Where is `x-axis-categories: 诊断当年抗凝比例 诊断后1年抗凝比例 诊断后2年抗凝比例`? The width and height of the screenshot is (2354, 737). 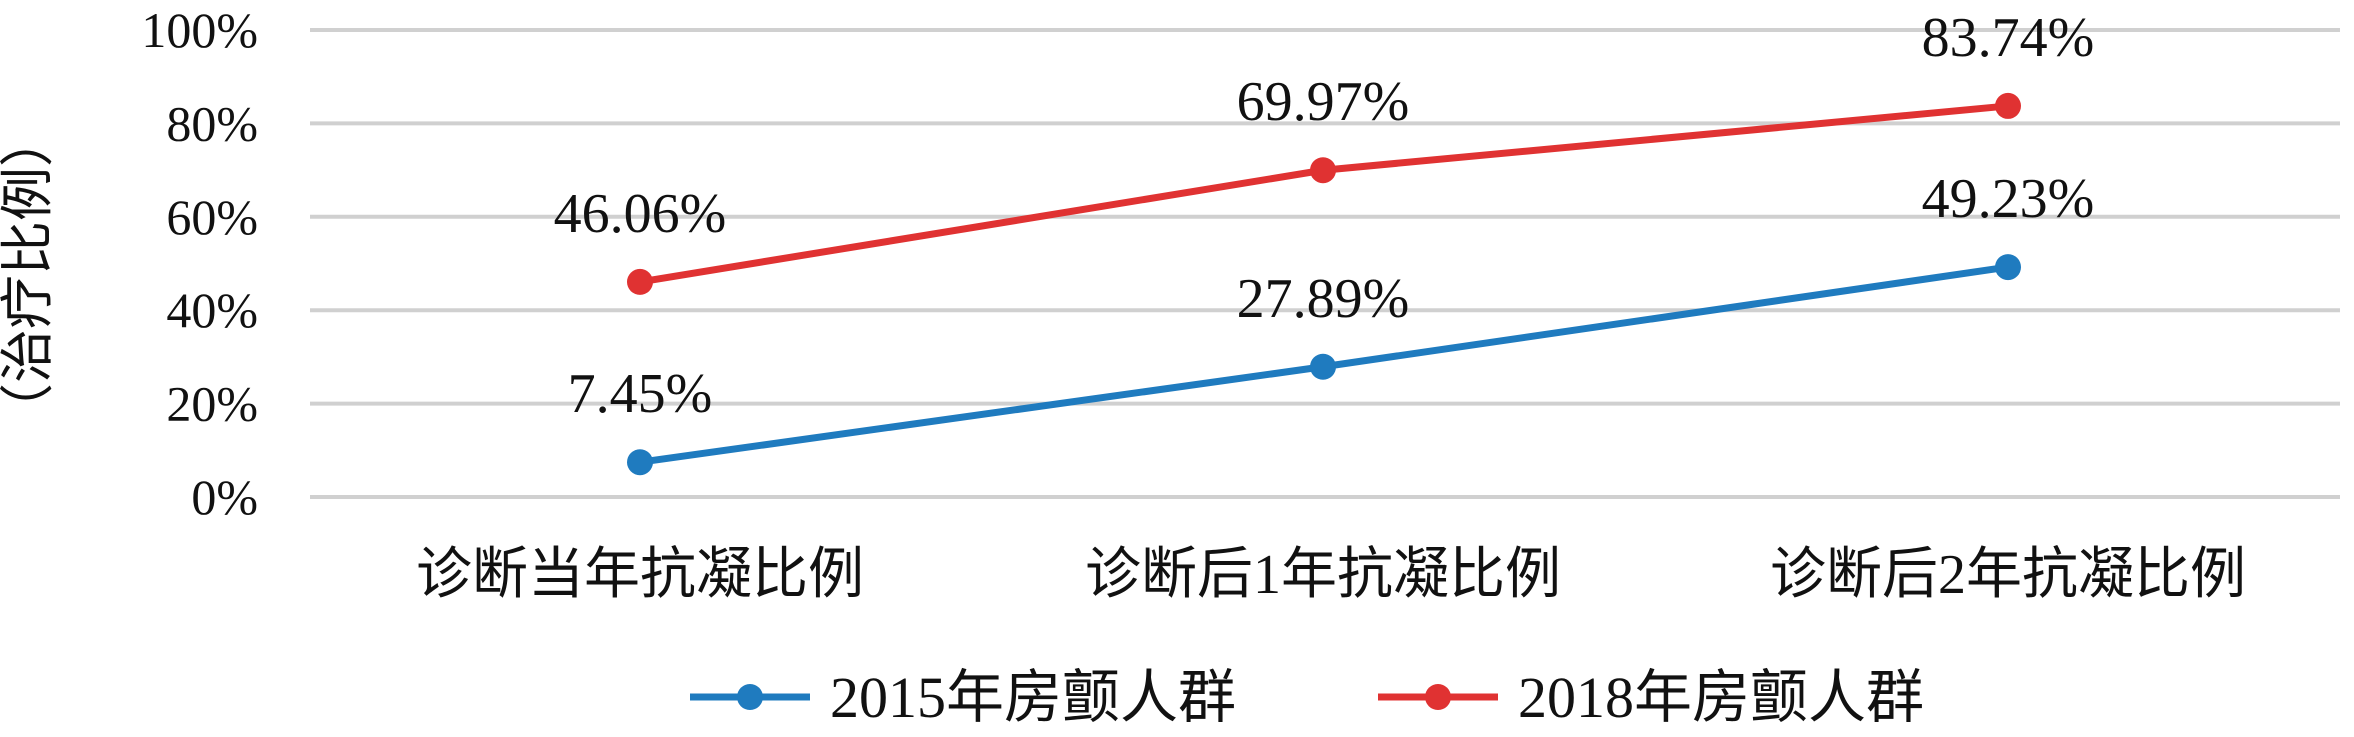
x-axis-categories: 诊断当年抗凝比例 诊断后1年抗凝比例 诊断后2年抗凝比例 is located at coordinates (1331, 575).